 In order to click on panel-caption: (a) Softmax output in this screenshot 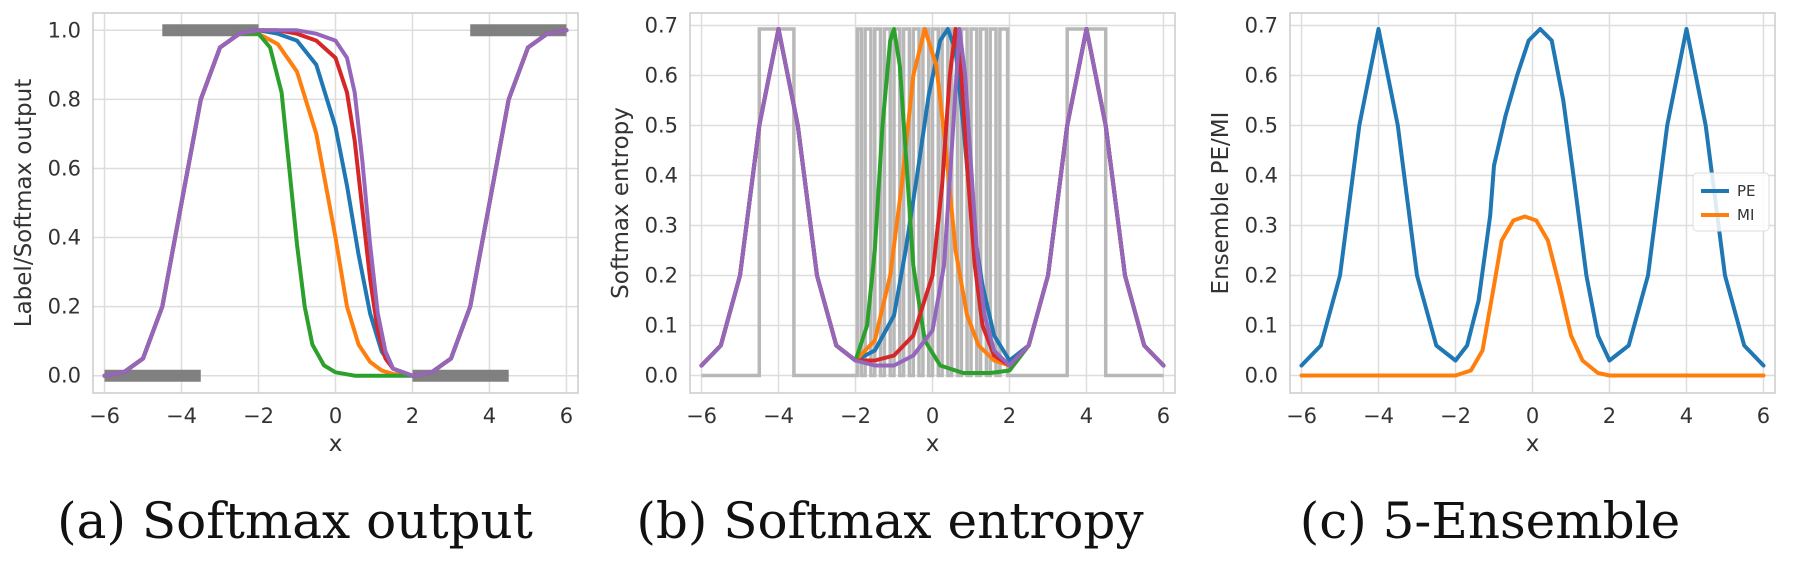, I will do `click(295, 521)`.